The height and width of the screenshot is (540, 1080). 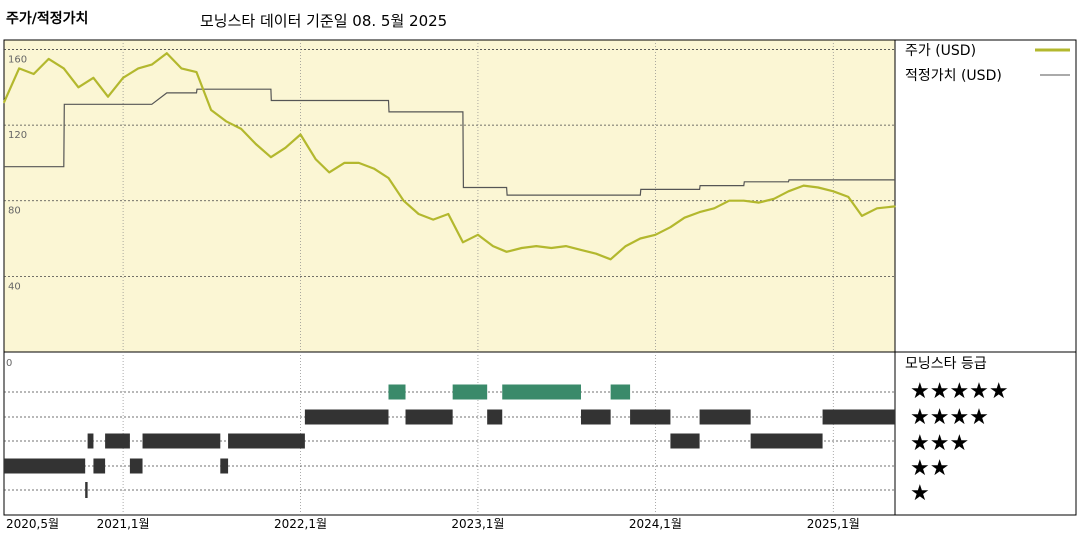 What do you see at coordinates (920, 493) in the screenshot?
I see `rating-legend-1-star: ★` at bounding box center [920, 493].